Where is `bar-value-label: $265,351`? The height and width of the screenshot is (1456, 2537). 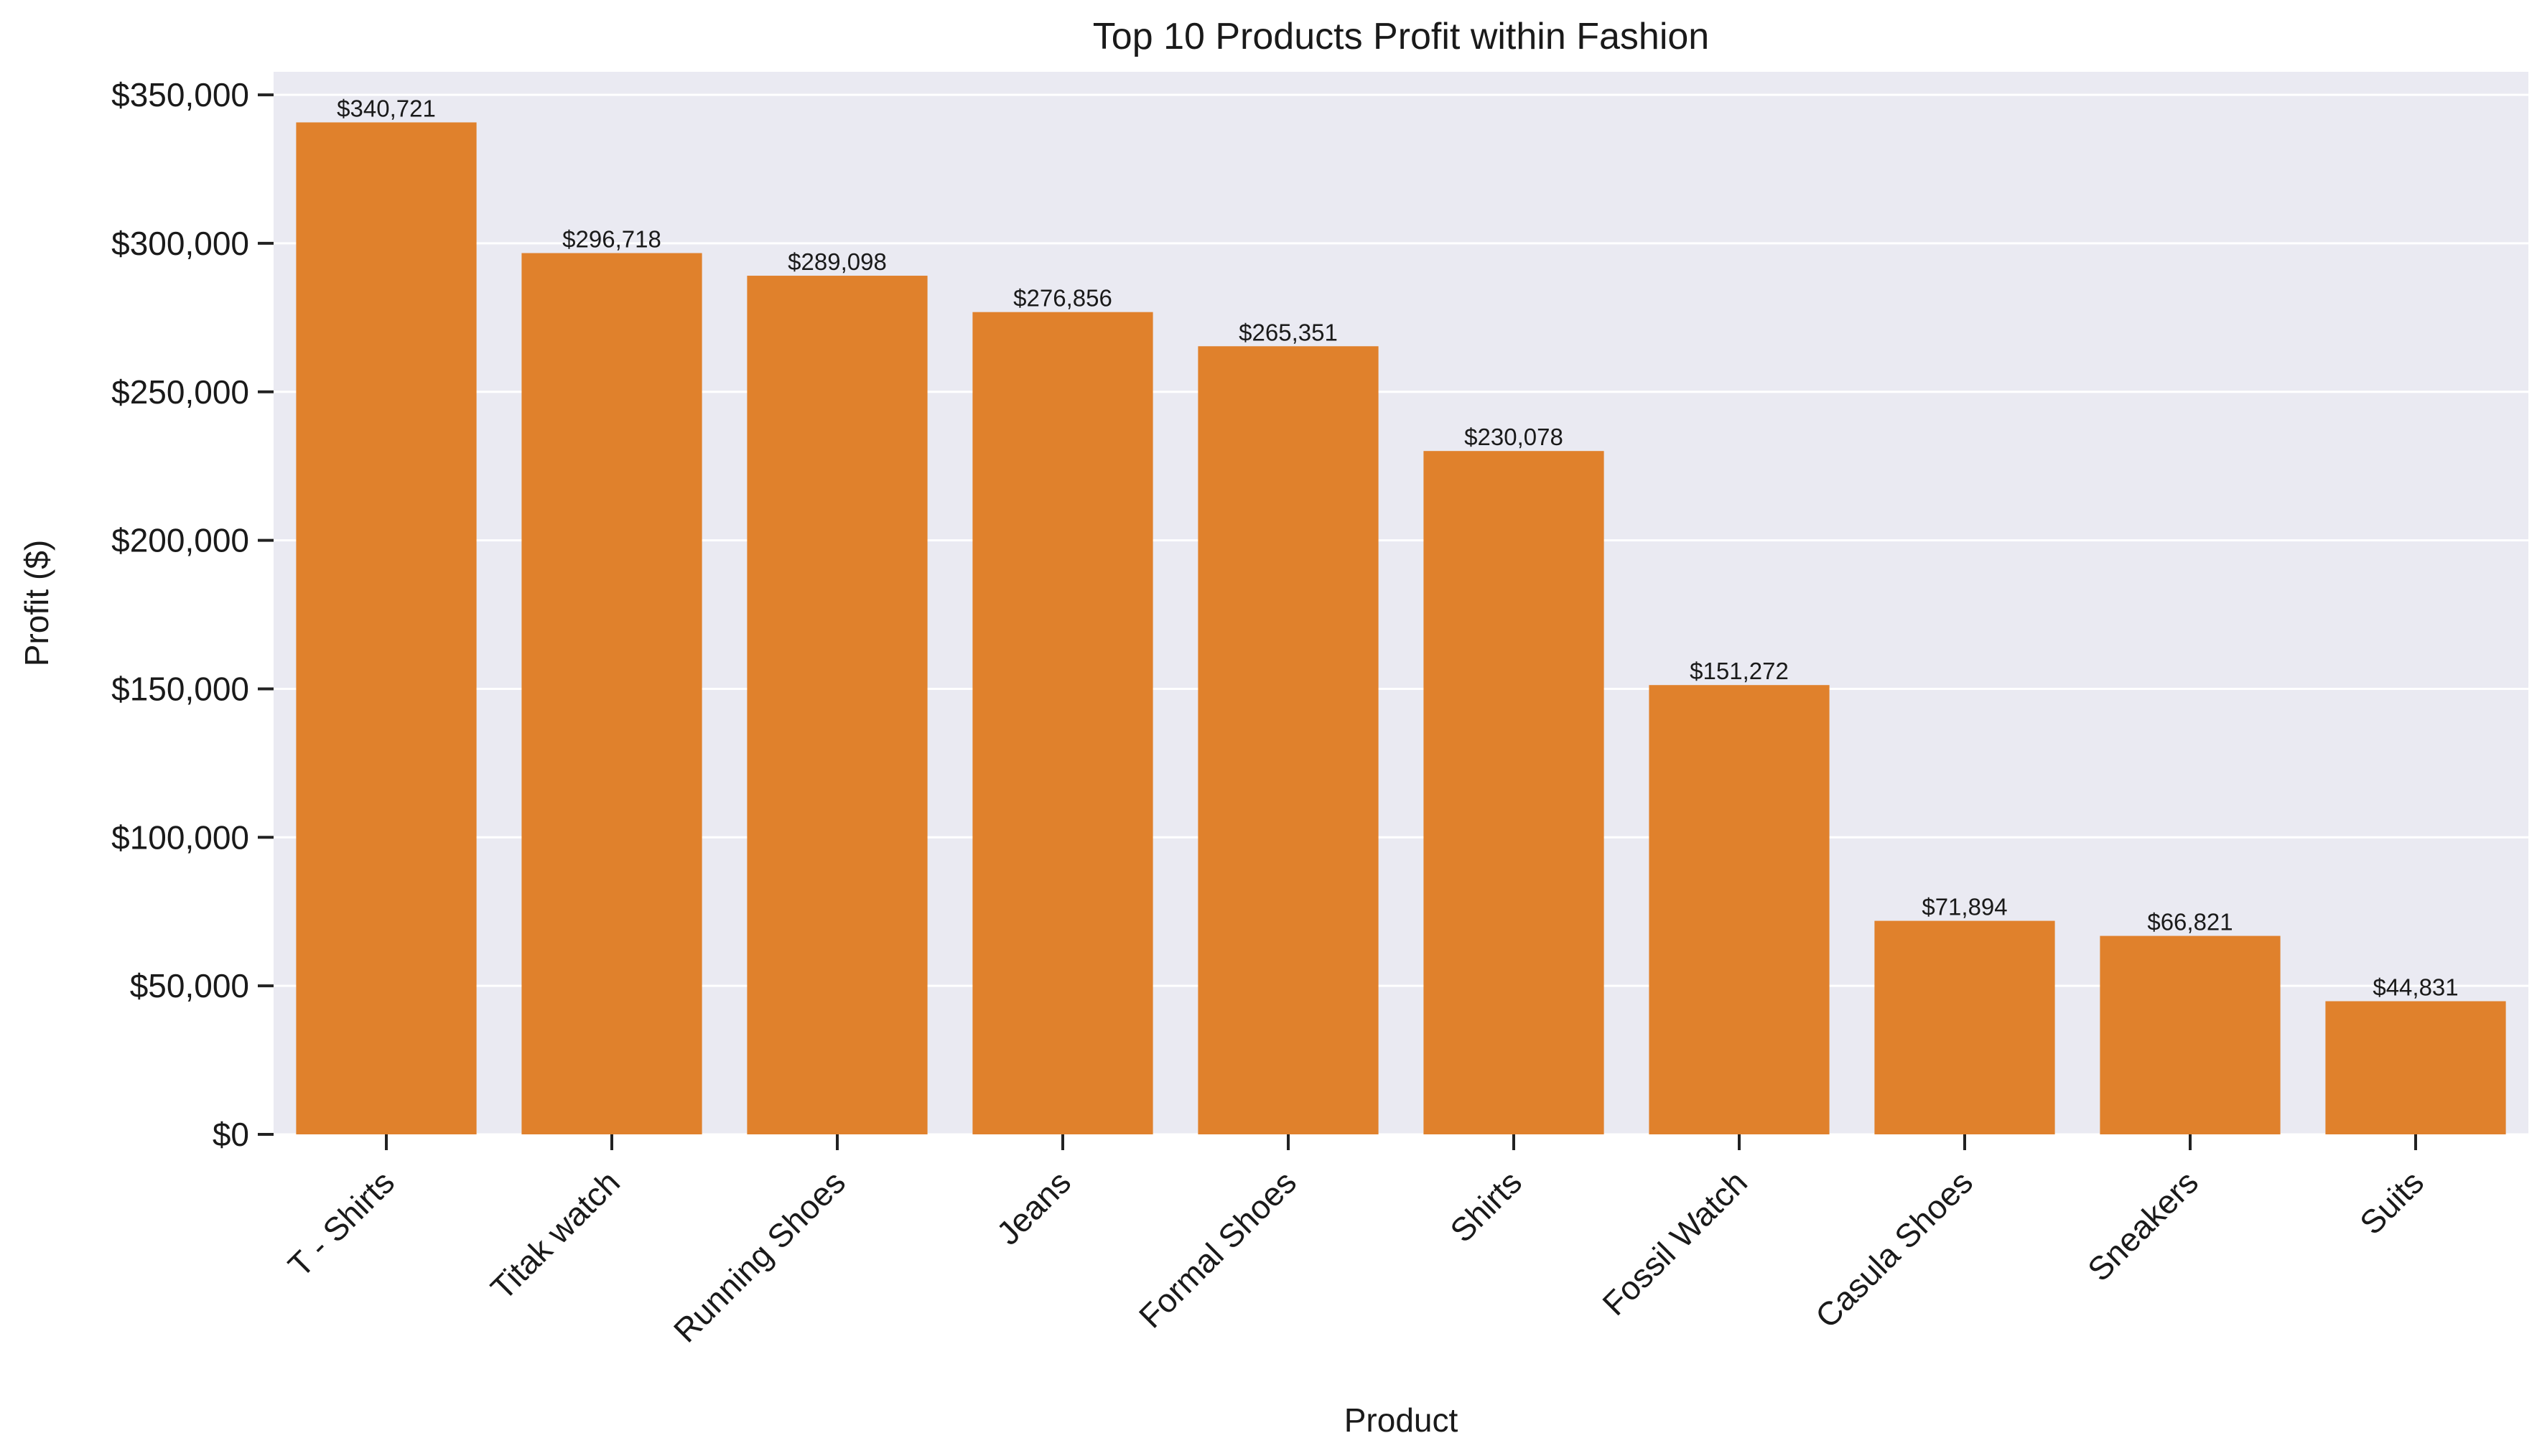
bar-value-label: $265,351 is located at coordinates (1288, 332).